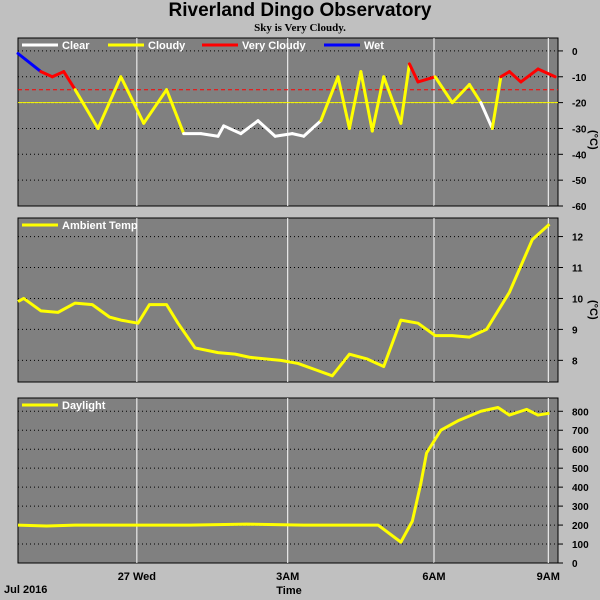  Describe the element at coordinates (374, 46) in the screenshot. I see `legend-wet: Wet` at that location.